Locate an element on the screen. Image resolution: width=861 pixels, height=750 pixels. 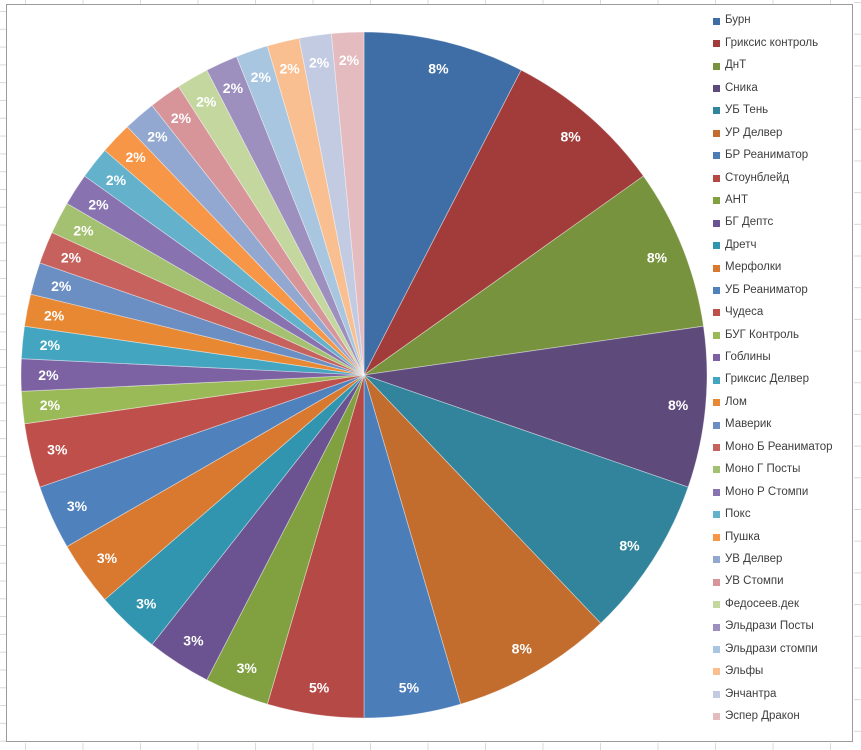
legend-item: Гриксис Делвер is located at coordinates (773, 380).